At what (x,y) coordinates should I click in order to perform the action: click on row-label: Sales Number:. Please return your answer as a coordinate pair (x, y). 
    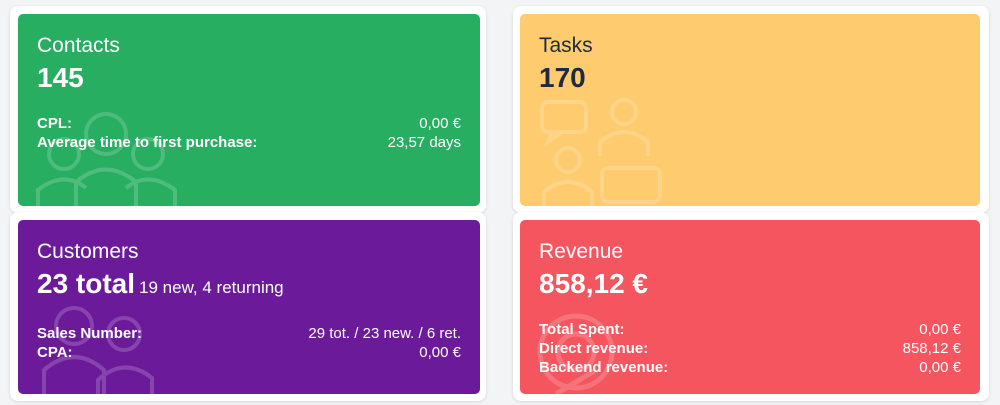
    Looking at the image, I should click on (90, 333).